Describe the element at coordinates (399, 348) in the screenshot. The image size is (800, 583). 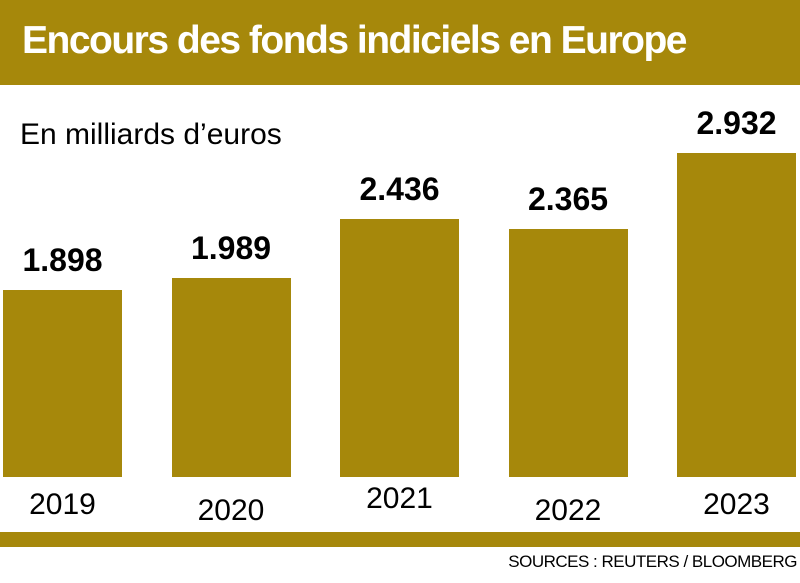
I see `bar-2021` at that location.